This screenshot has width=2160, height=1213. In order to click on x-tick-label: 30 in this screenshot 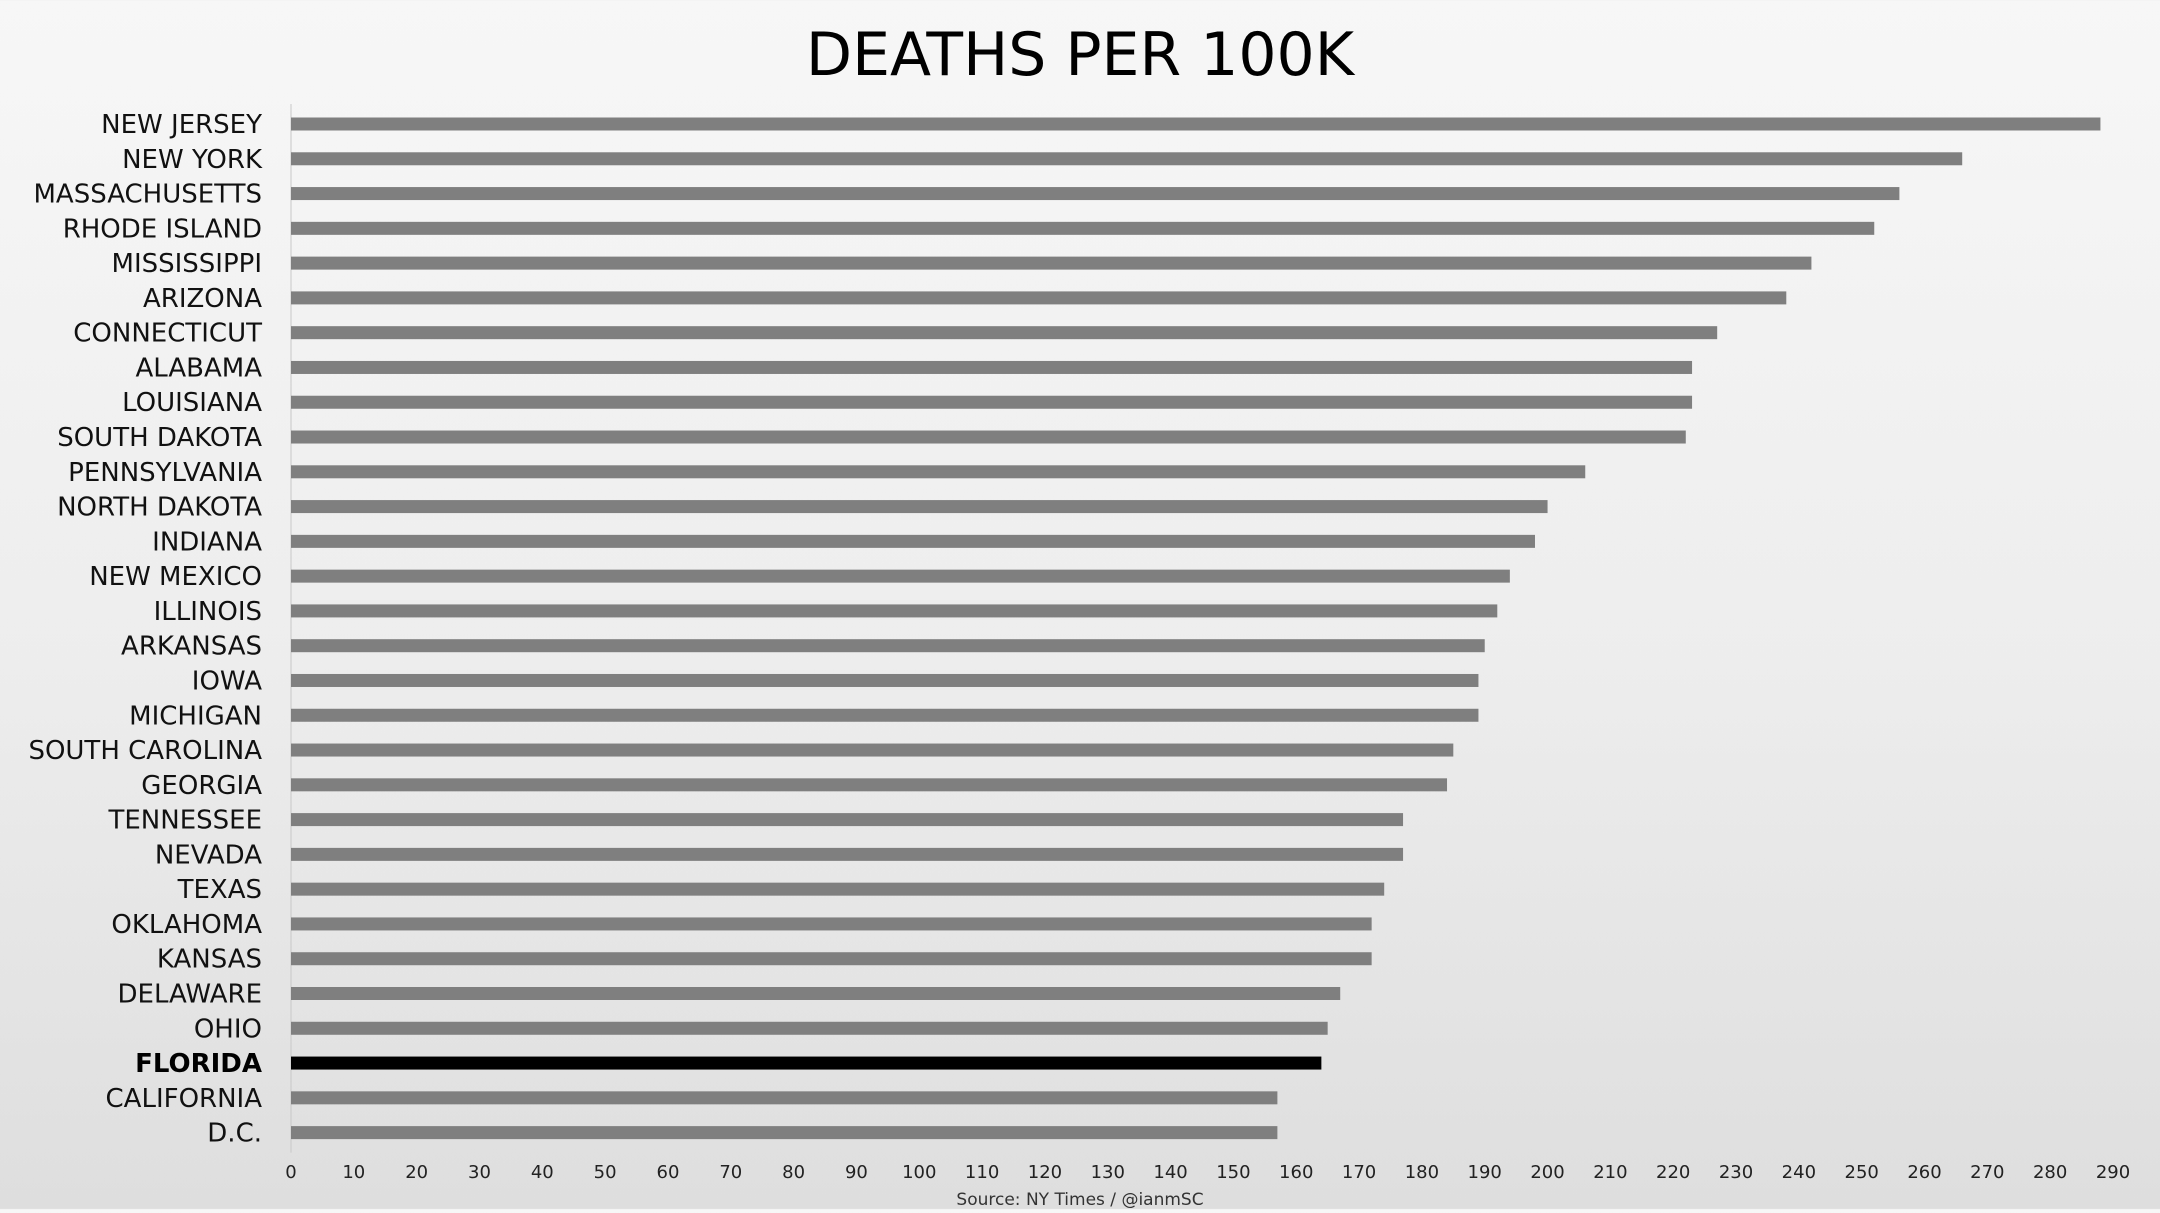, I will do `click(479, 1172)`.